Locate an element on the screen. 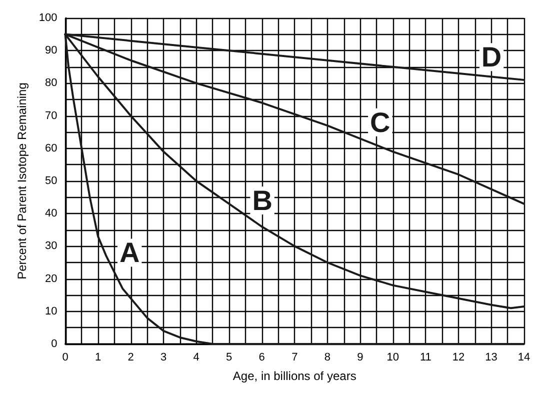  x-tick-label: 3 is located at coordinates (163, 358).